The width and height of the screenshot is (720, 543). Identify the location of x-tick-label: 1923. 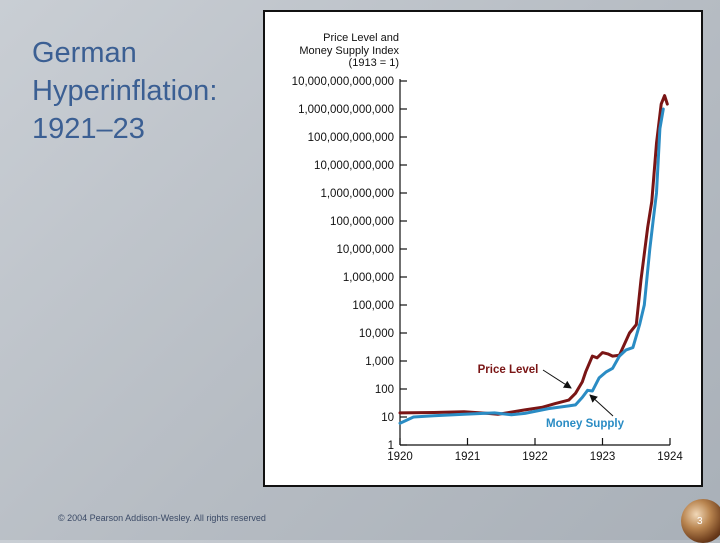
(603, 457).